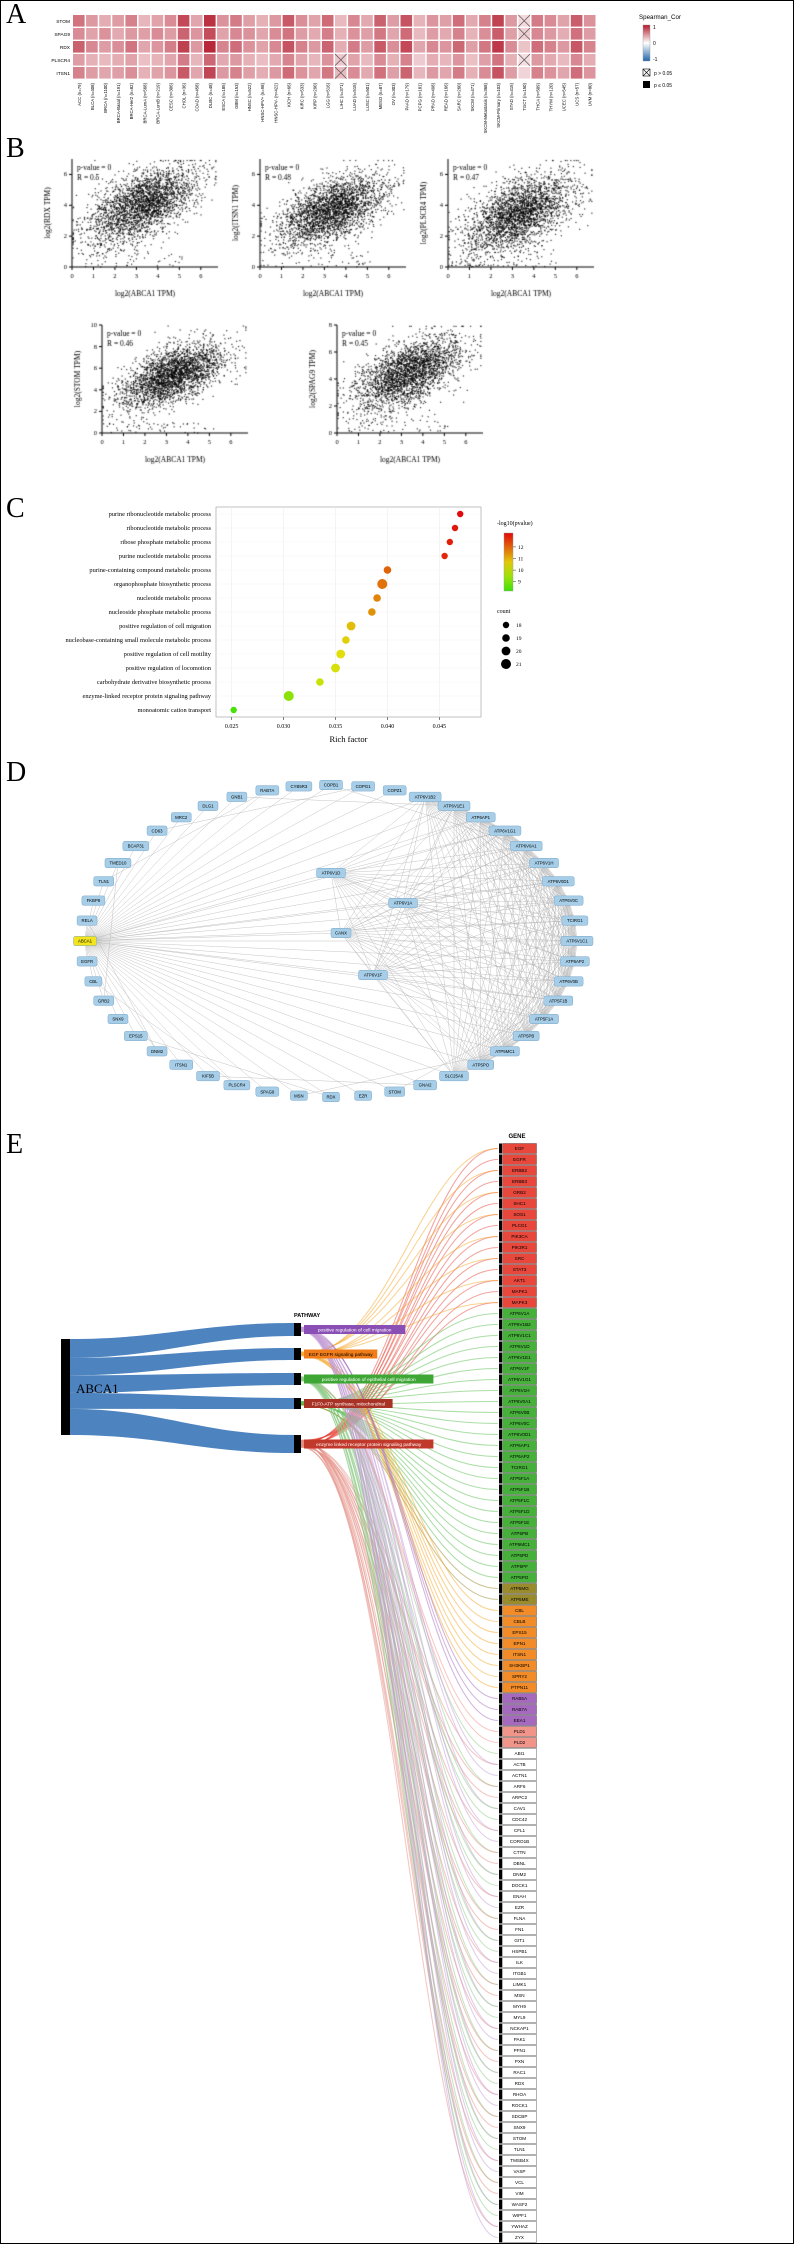  Describe the element at coordinates (485, 107) in the screenshot. I see `heatmap-column-label: SKCM-Metastasis (n=368)` at that location.